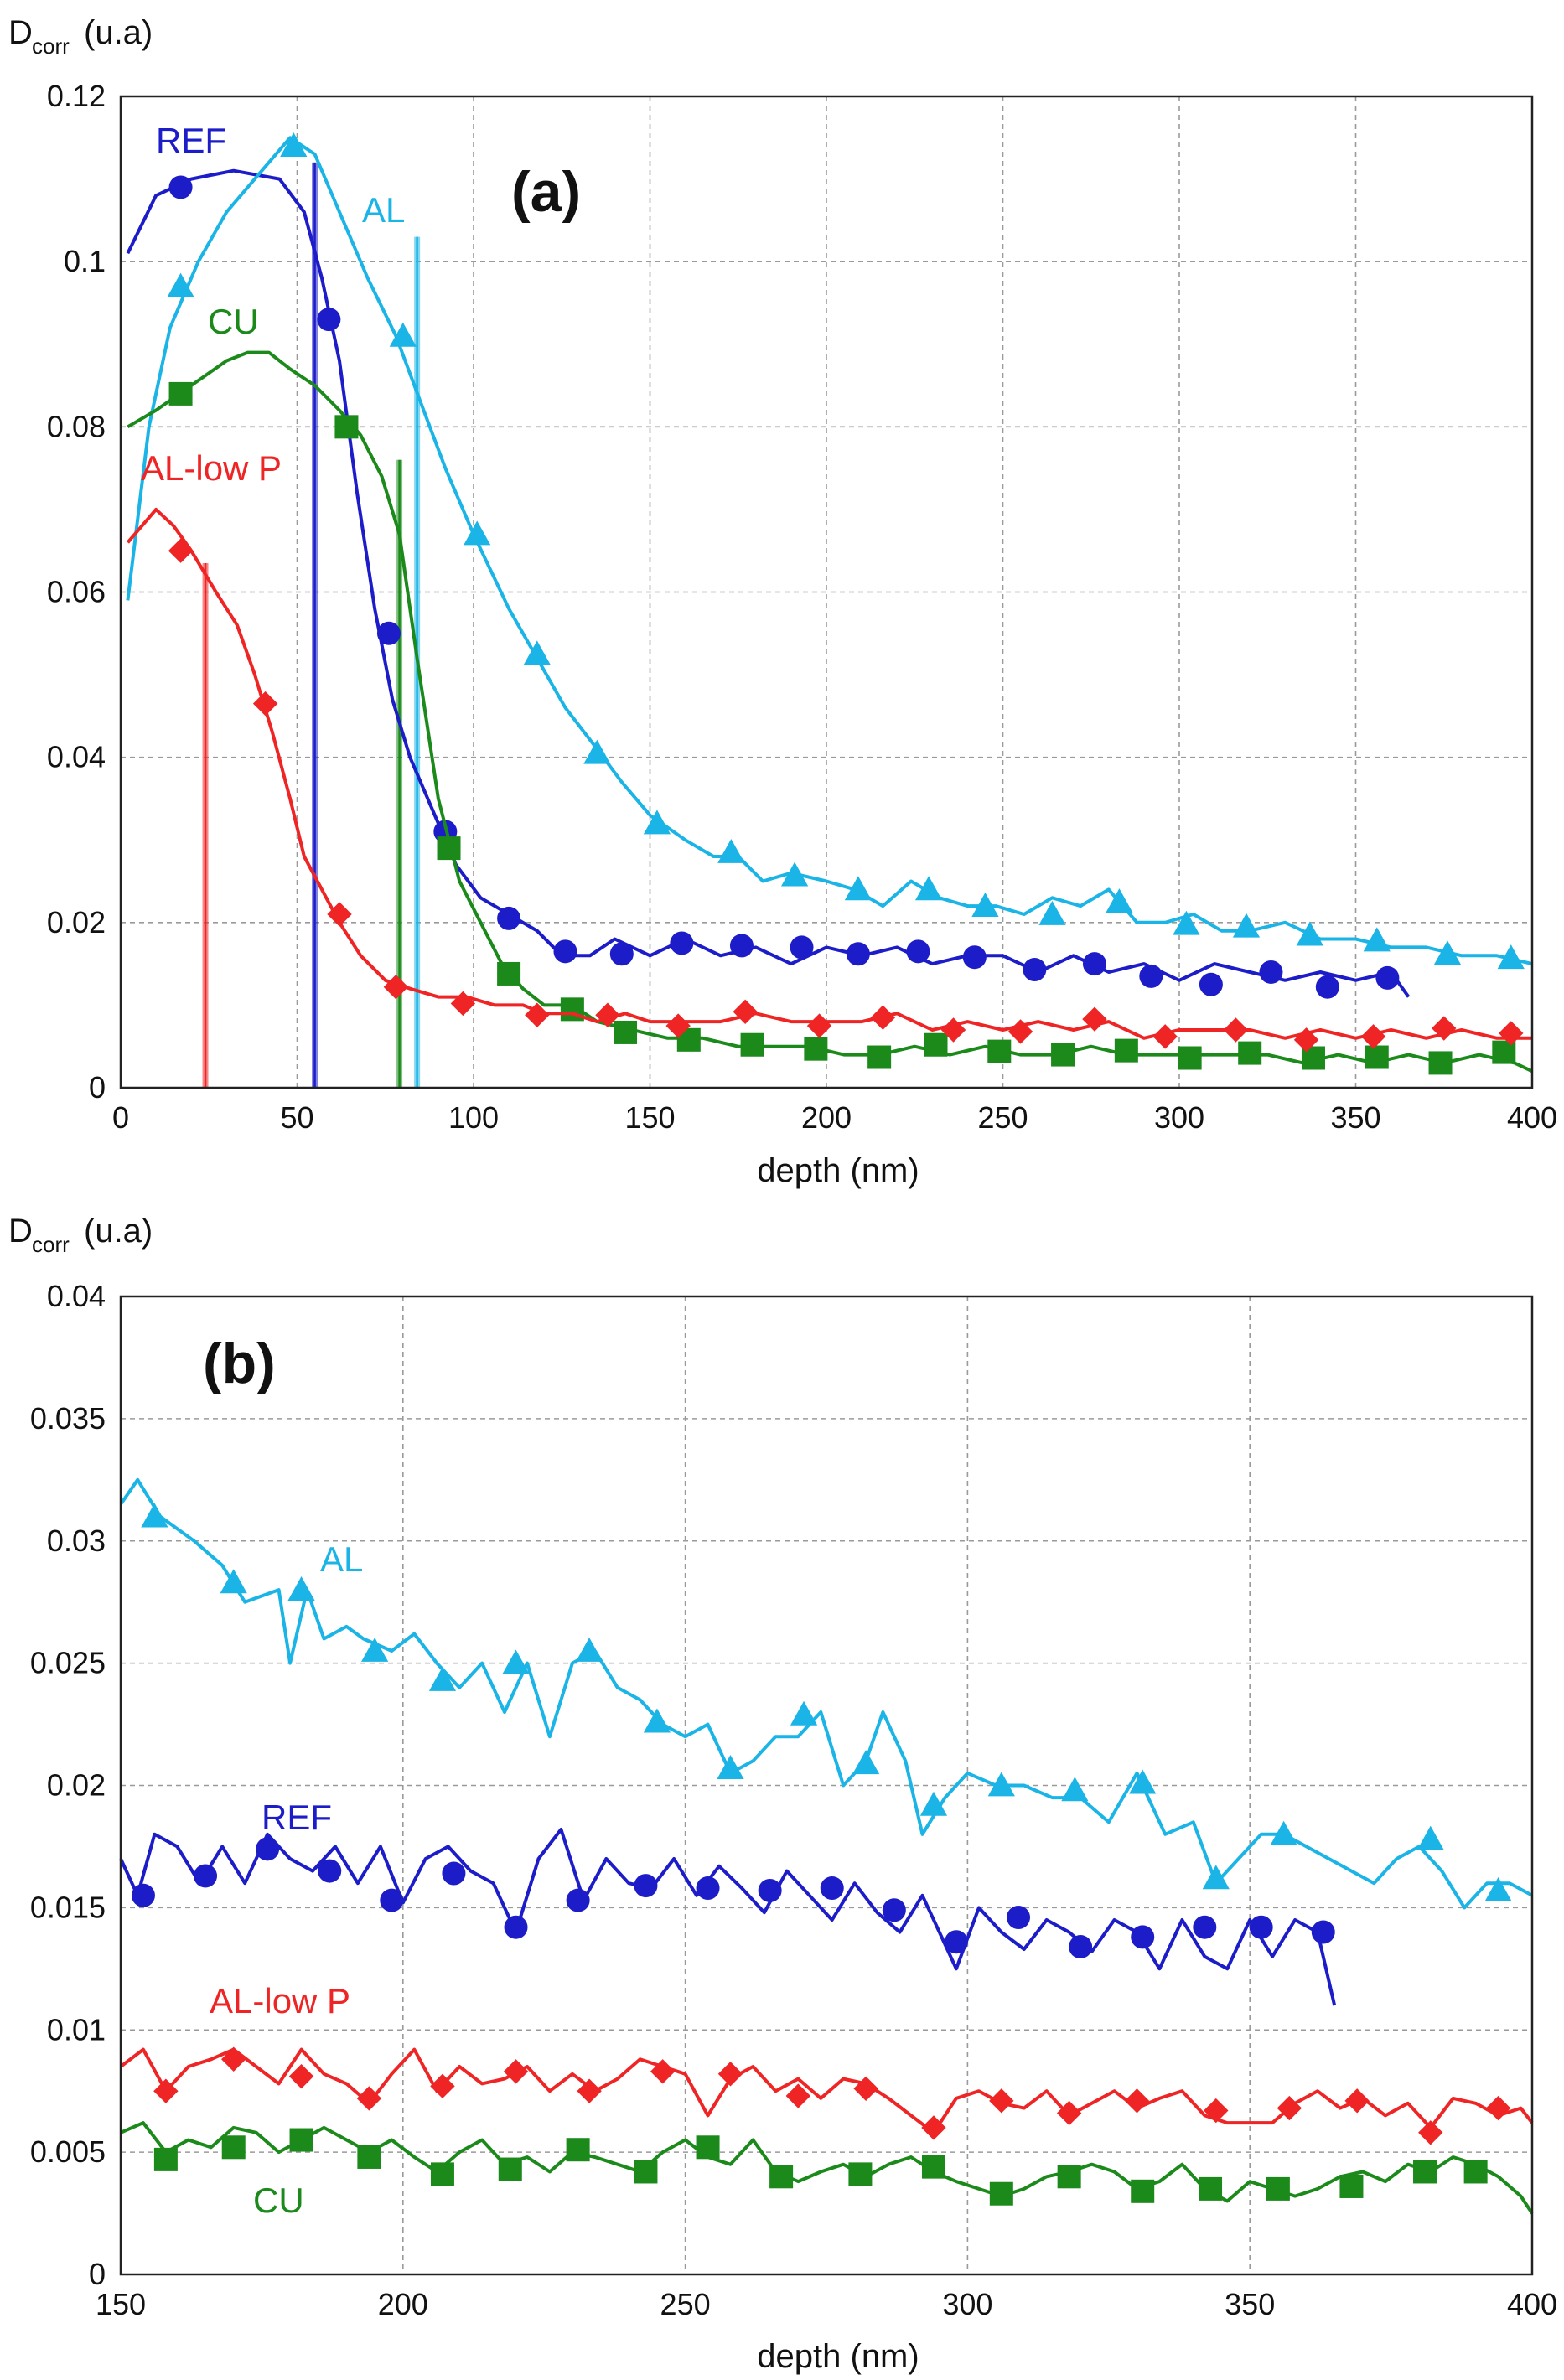 This screenshot has height=2380, width=1564. I want to click on panel-a-ytick-label: 0.12, so click(76, 96).